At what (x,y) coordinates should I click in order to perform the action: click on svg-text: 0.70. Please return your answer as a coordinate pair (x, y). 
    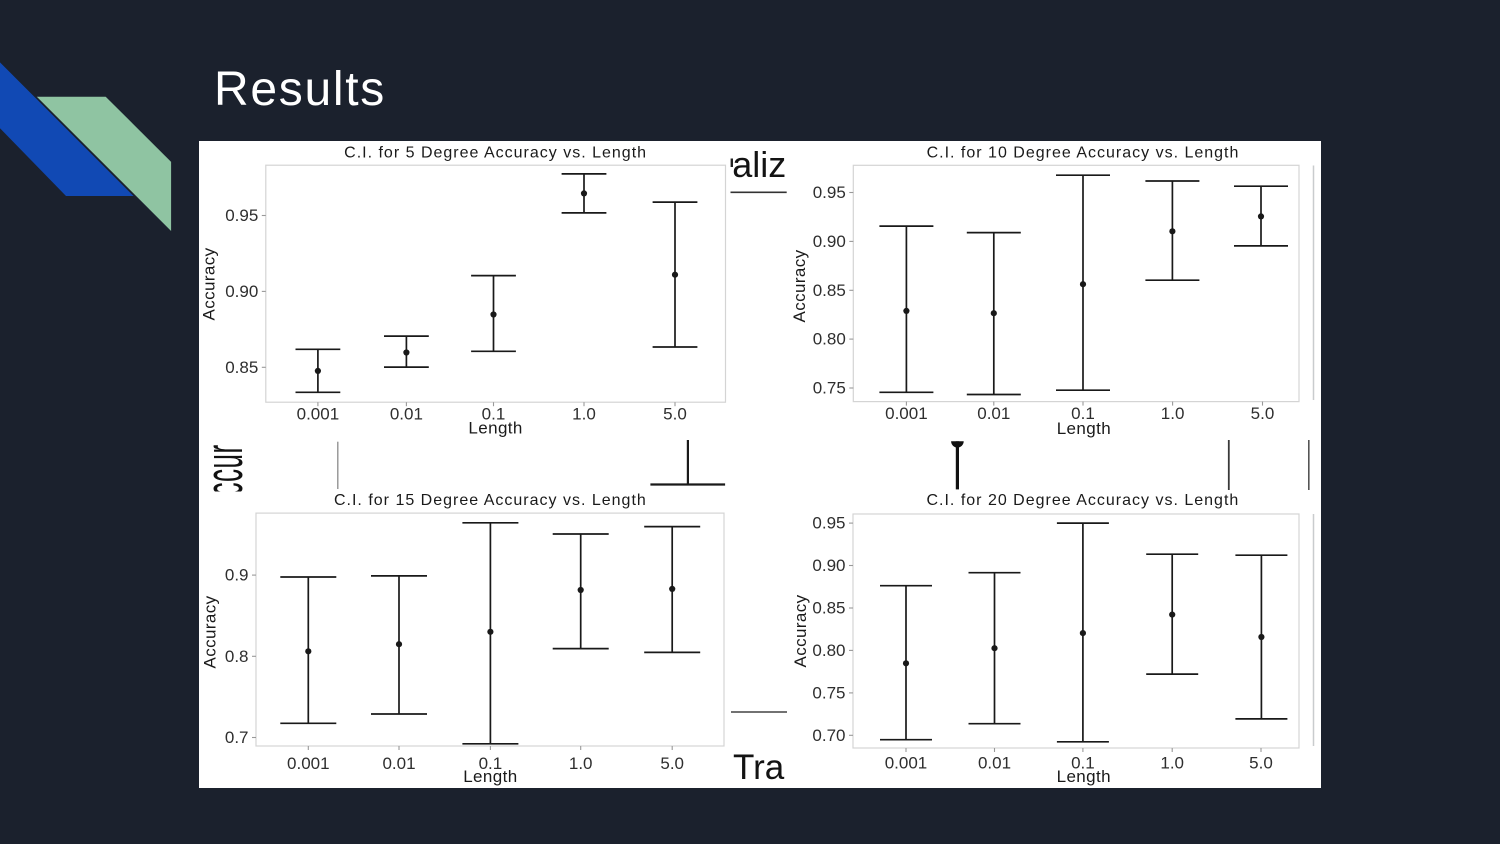
    Looking at the image, I should click on (828, 735).